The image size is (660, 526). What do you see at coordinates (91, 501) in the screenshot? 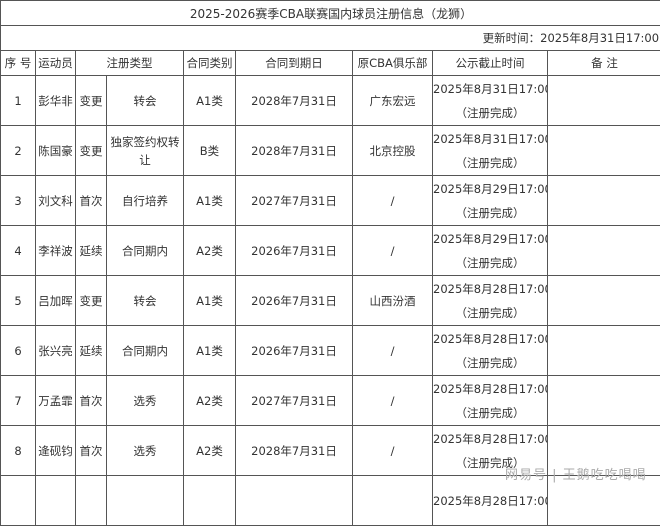
I see `cell-reg-kind` at bounding box center [91, 501].